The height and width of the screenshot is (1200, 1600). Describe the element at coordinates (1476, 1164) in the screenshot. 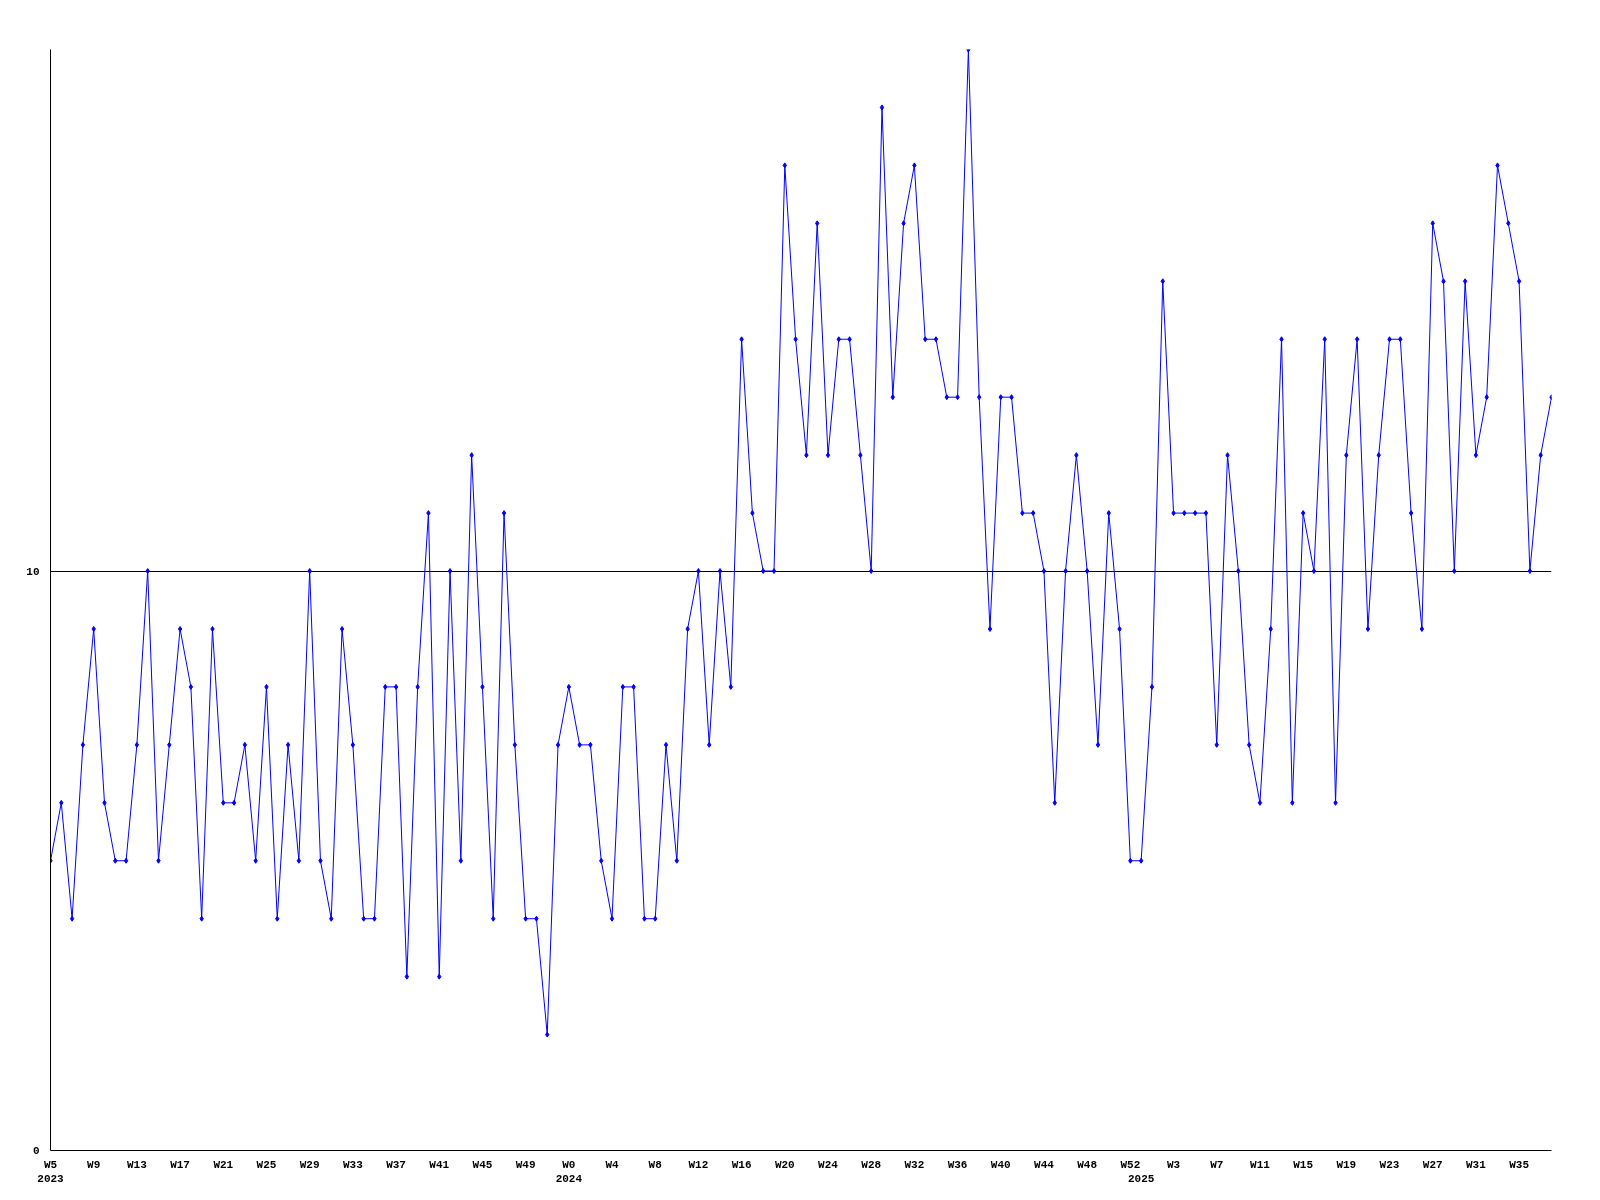

I see `x-tick-label: W31` at that location.